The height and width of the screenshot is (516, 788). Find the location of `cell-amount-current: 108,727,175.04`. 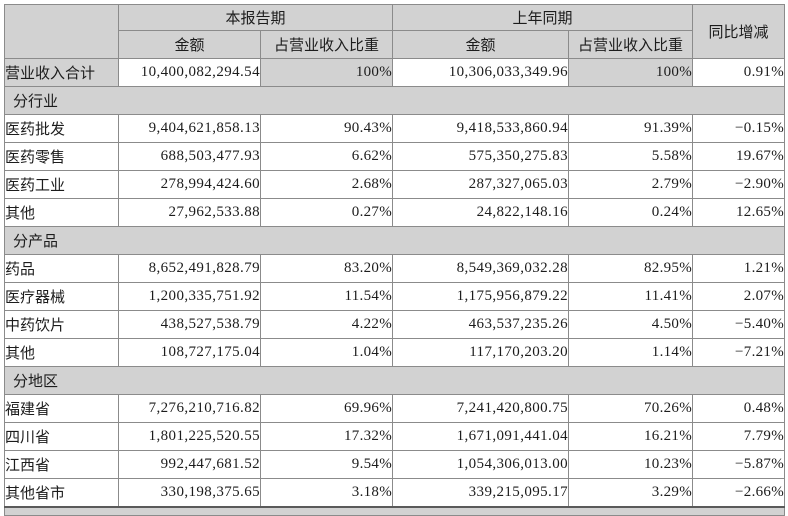

cell-amount-current: 108,727,175.04 is located at coordinates (189, 352).